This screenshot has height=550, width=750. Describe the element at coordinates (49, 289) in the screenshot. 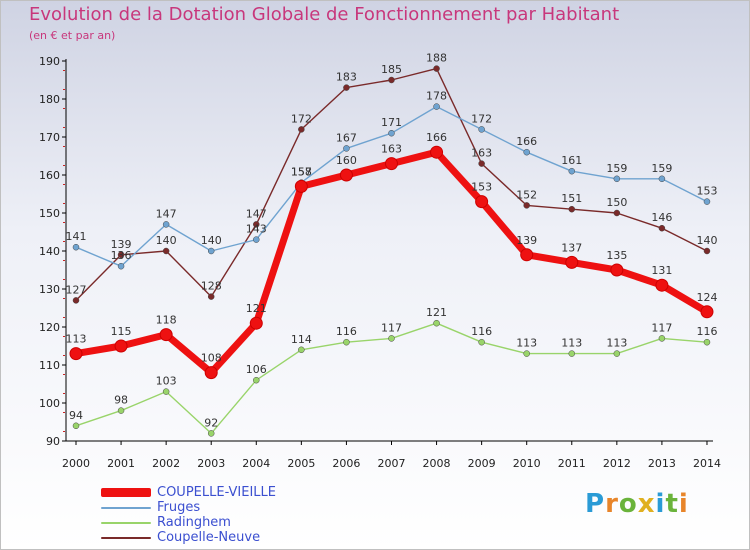

I see `y-tick-label: 130` at that location.